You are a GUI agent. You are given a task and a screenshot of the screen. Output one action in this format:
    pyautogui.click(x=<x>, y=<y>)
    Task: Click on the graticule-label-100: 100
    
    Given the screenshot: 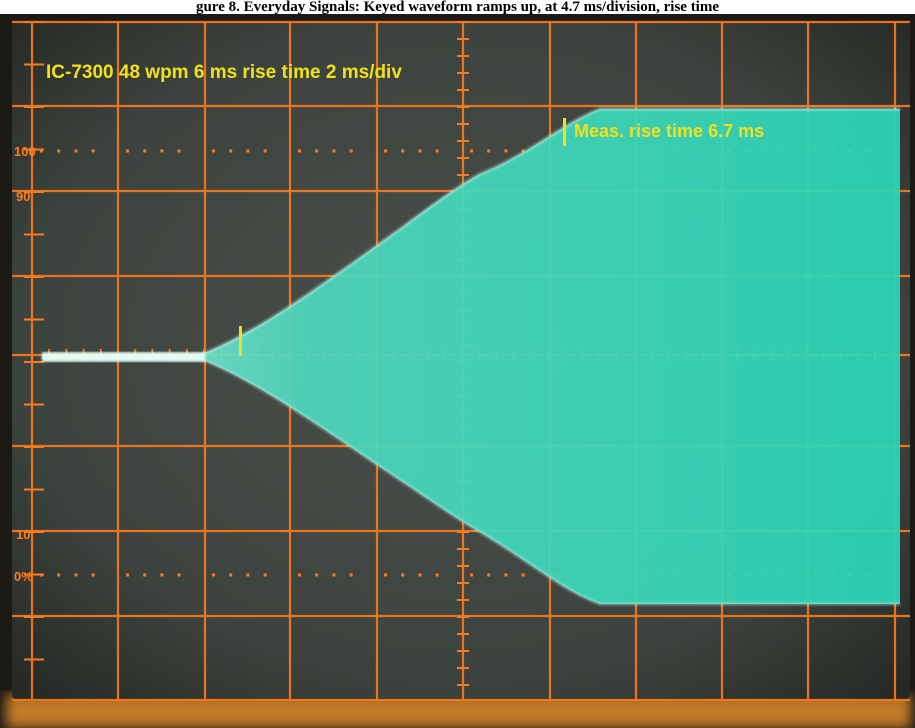 What is the action you would take?
    pyautogui.click(x=25, y=151)
    